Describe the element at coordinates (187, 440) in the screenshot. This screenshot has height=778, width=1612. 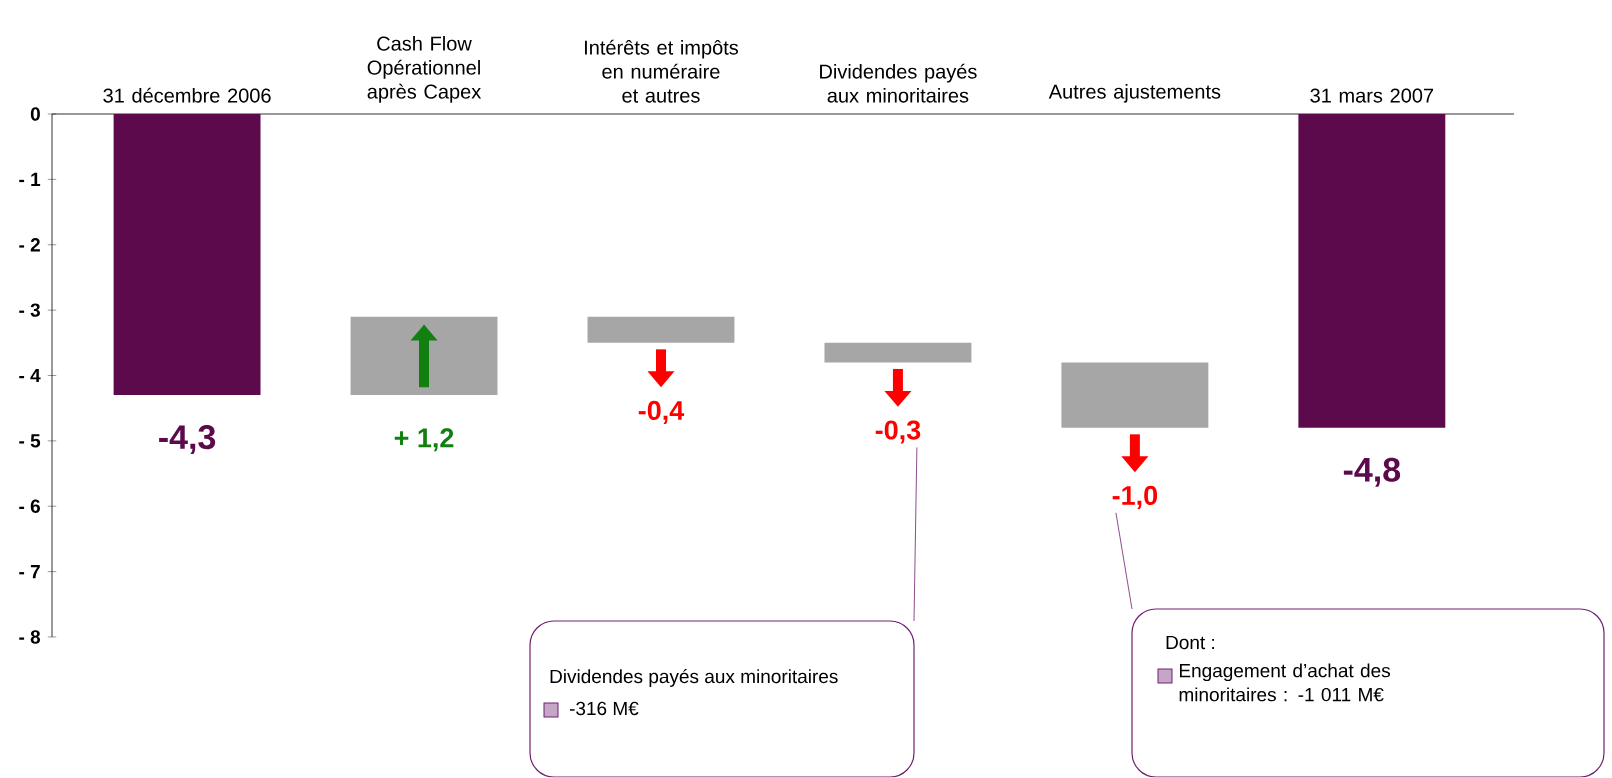
I see `data-label: -4,3` at that location.